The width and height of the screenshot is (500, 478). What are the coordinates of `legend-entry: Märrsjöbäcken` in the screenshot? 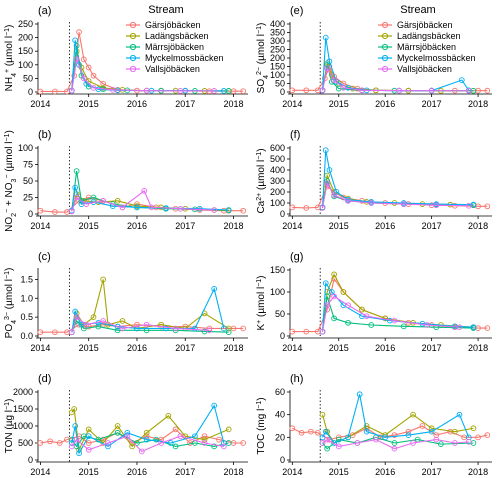 It's located at (174, 47).